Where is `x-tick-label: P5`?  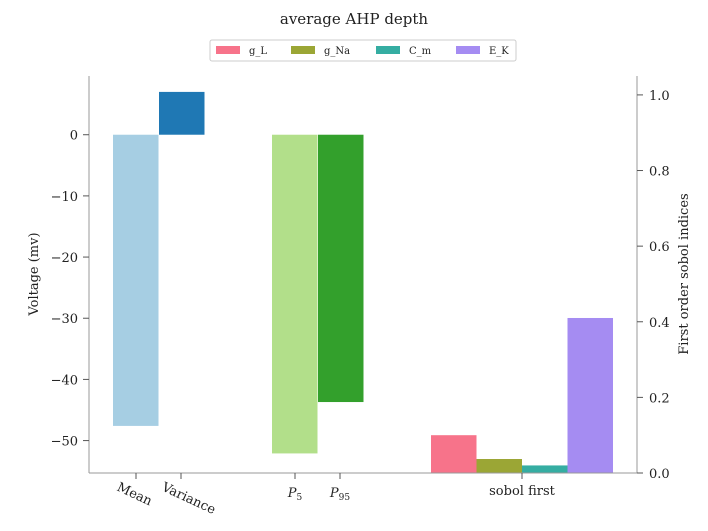 x-tick-label: P5 is located at coordinates (295, 494).